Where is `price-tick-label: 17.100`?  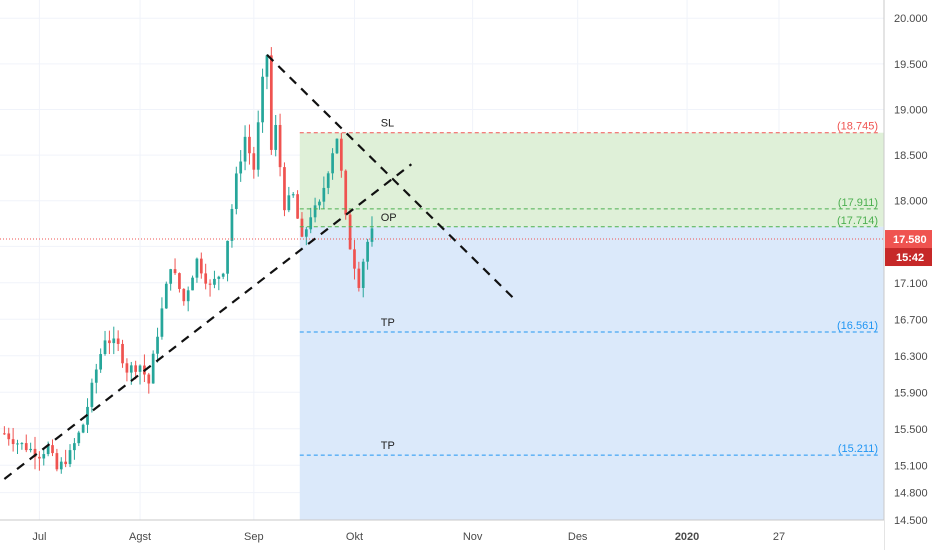
price-tick-label: 17.100 is located at coordinates (911, 284).